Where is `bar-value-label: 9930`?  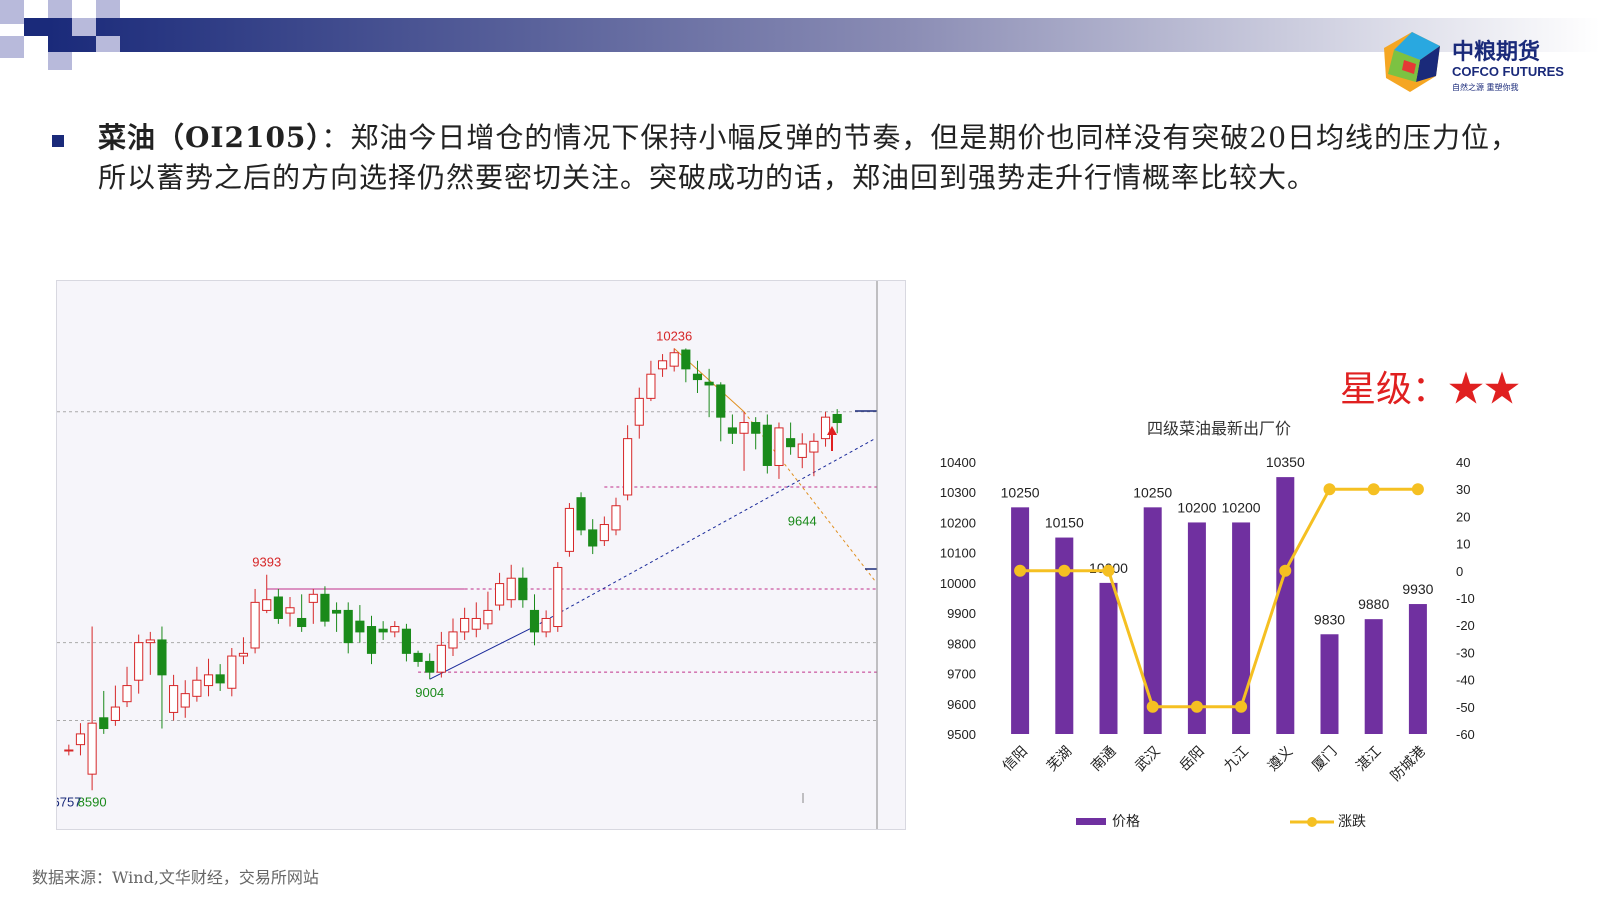
bar-value-label: 9930 is located at coordinates (1417, 589).